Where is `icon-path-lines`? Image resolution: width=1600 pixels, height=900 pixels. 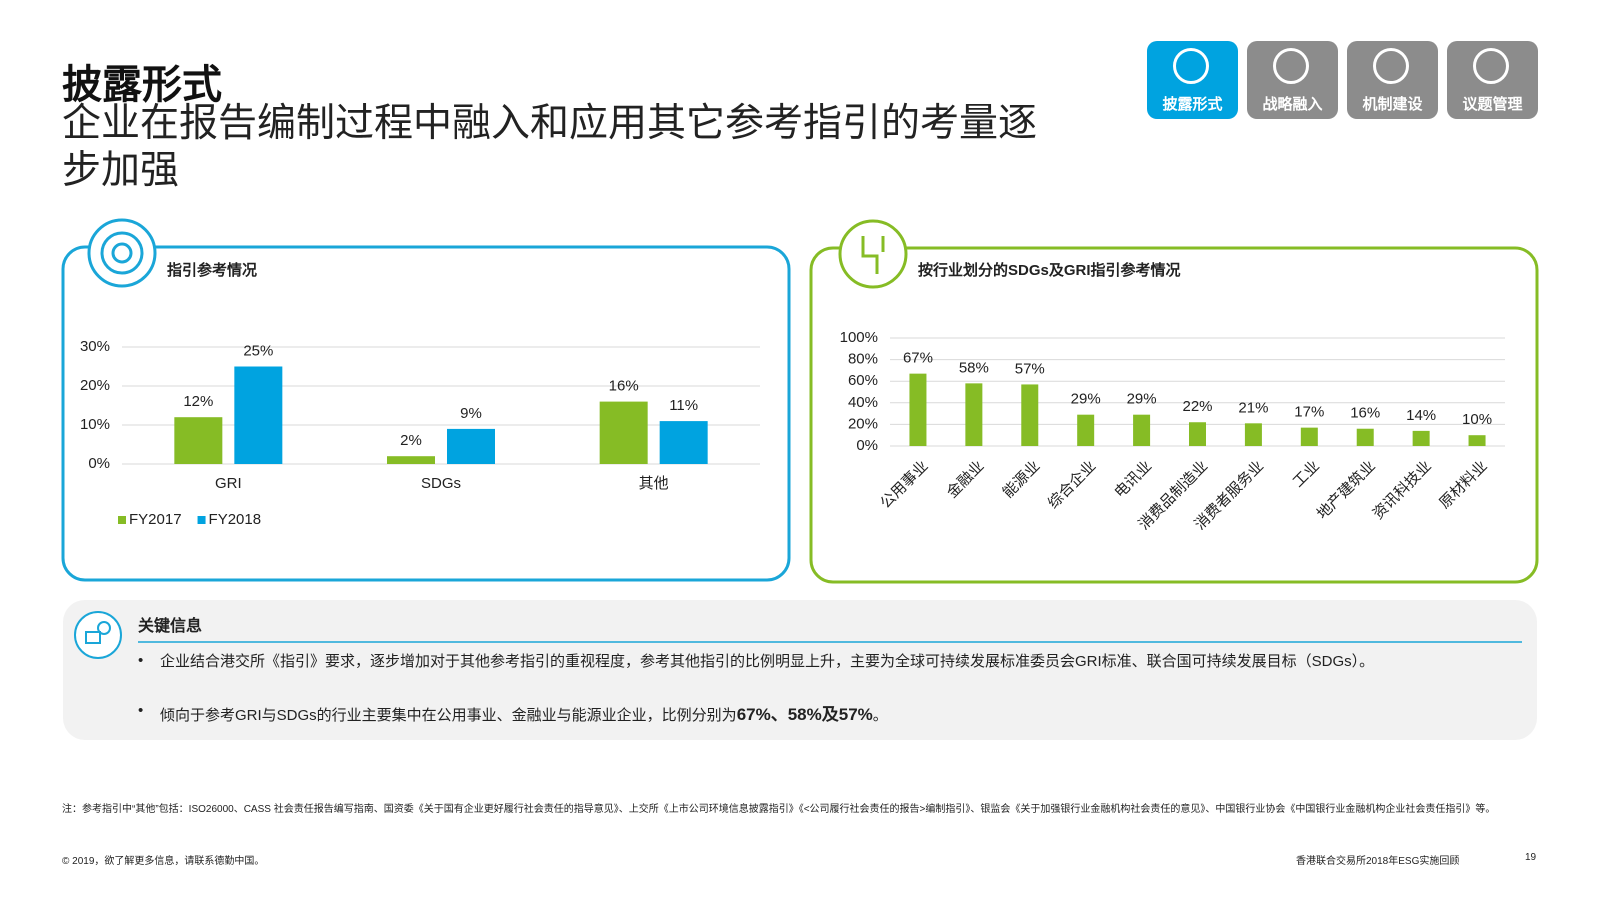
icon-path-lines is located at coordinates (873, 255).